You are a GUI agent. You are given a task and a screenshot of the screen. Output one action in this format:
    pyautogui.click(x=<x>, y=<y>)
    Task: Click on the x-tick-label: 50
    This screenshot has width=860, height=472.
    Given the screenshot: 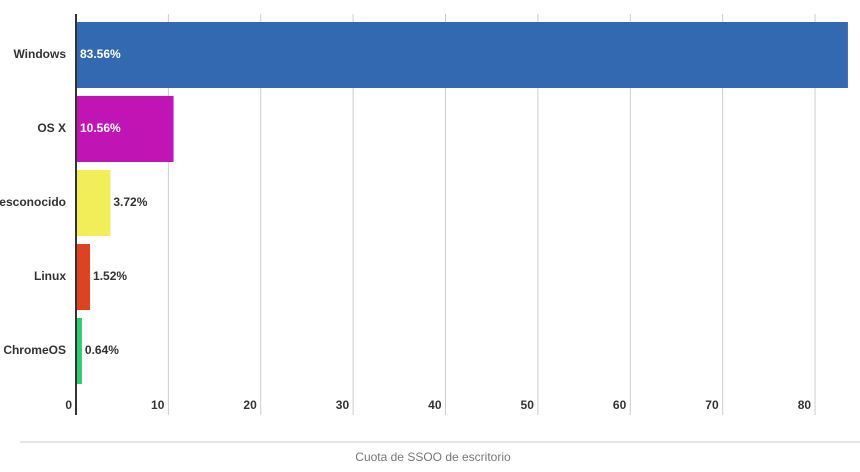 What is the action you would take?
    pyautogui.click(x=528, y=405)
    